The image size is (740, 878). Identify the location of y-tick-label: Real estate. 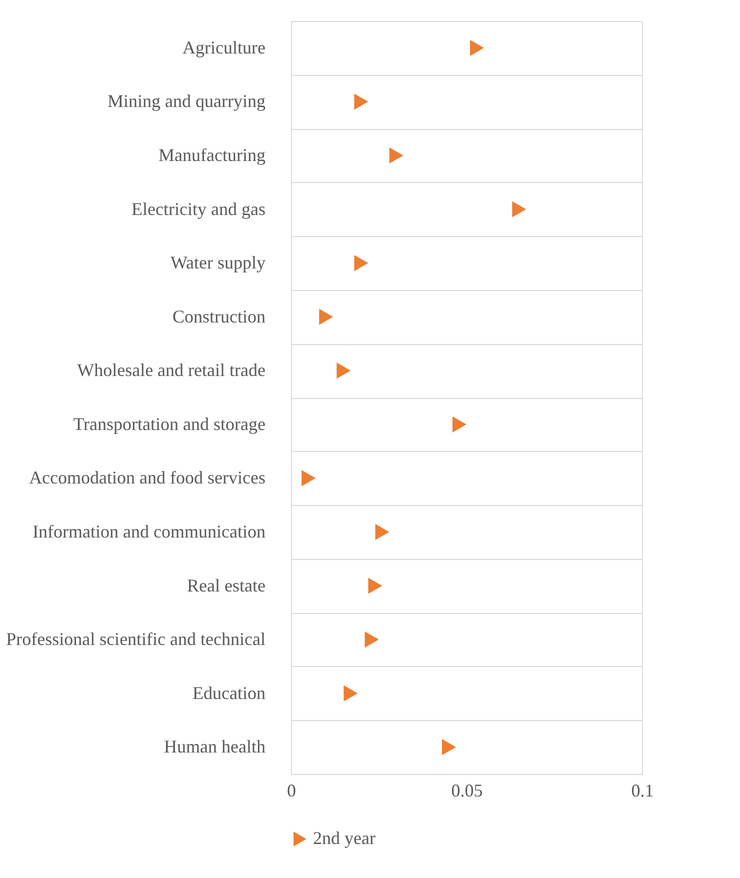
(226, 585).